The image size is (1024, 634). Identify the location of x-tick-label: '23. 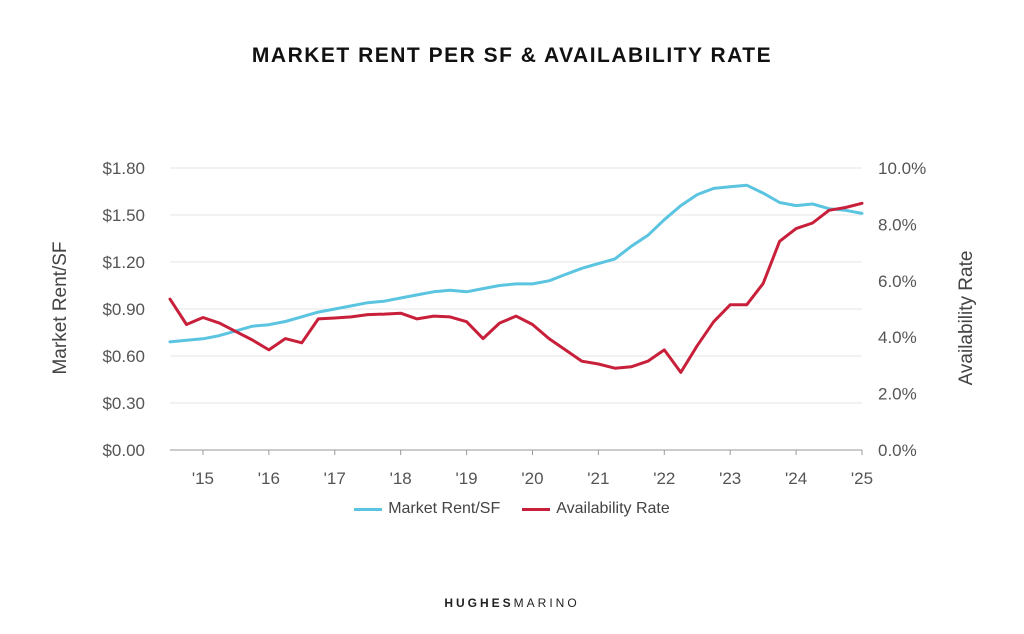
(730, 478).